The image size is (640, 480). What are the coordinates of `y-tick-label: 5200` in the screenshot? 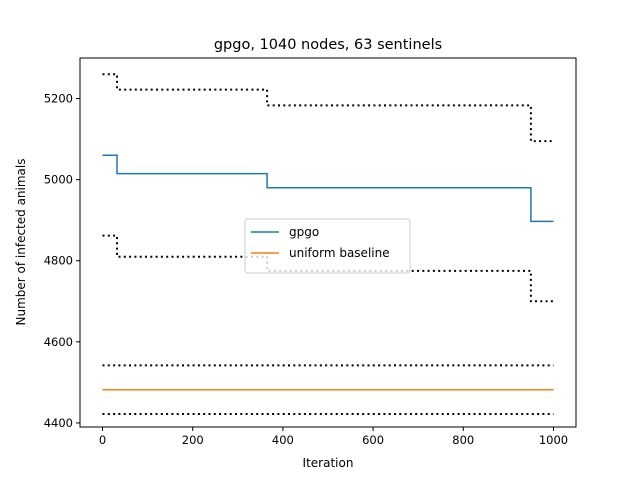 It's located at (58, 99).